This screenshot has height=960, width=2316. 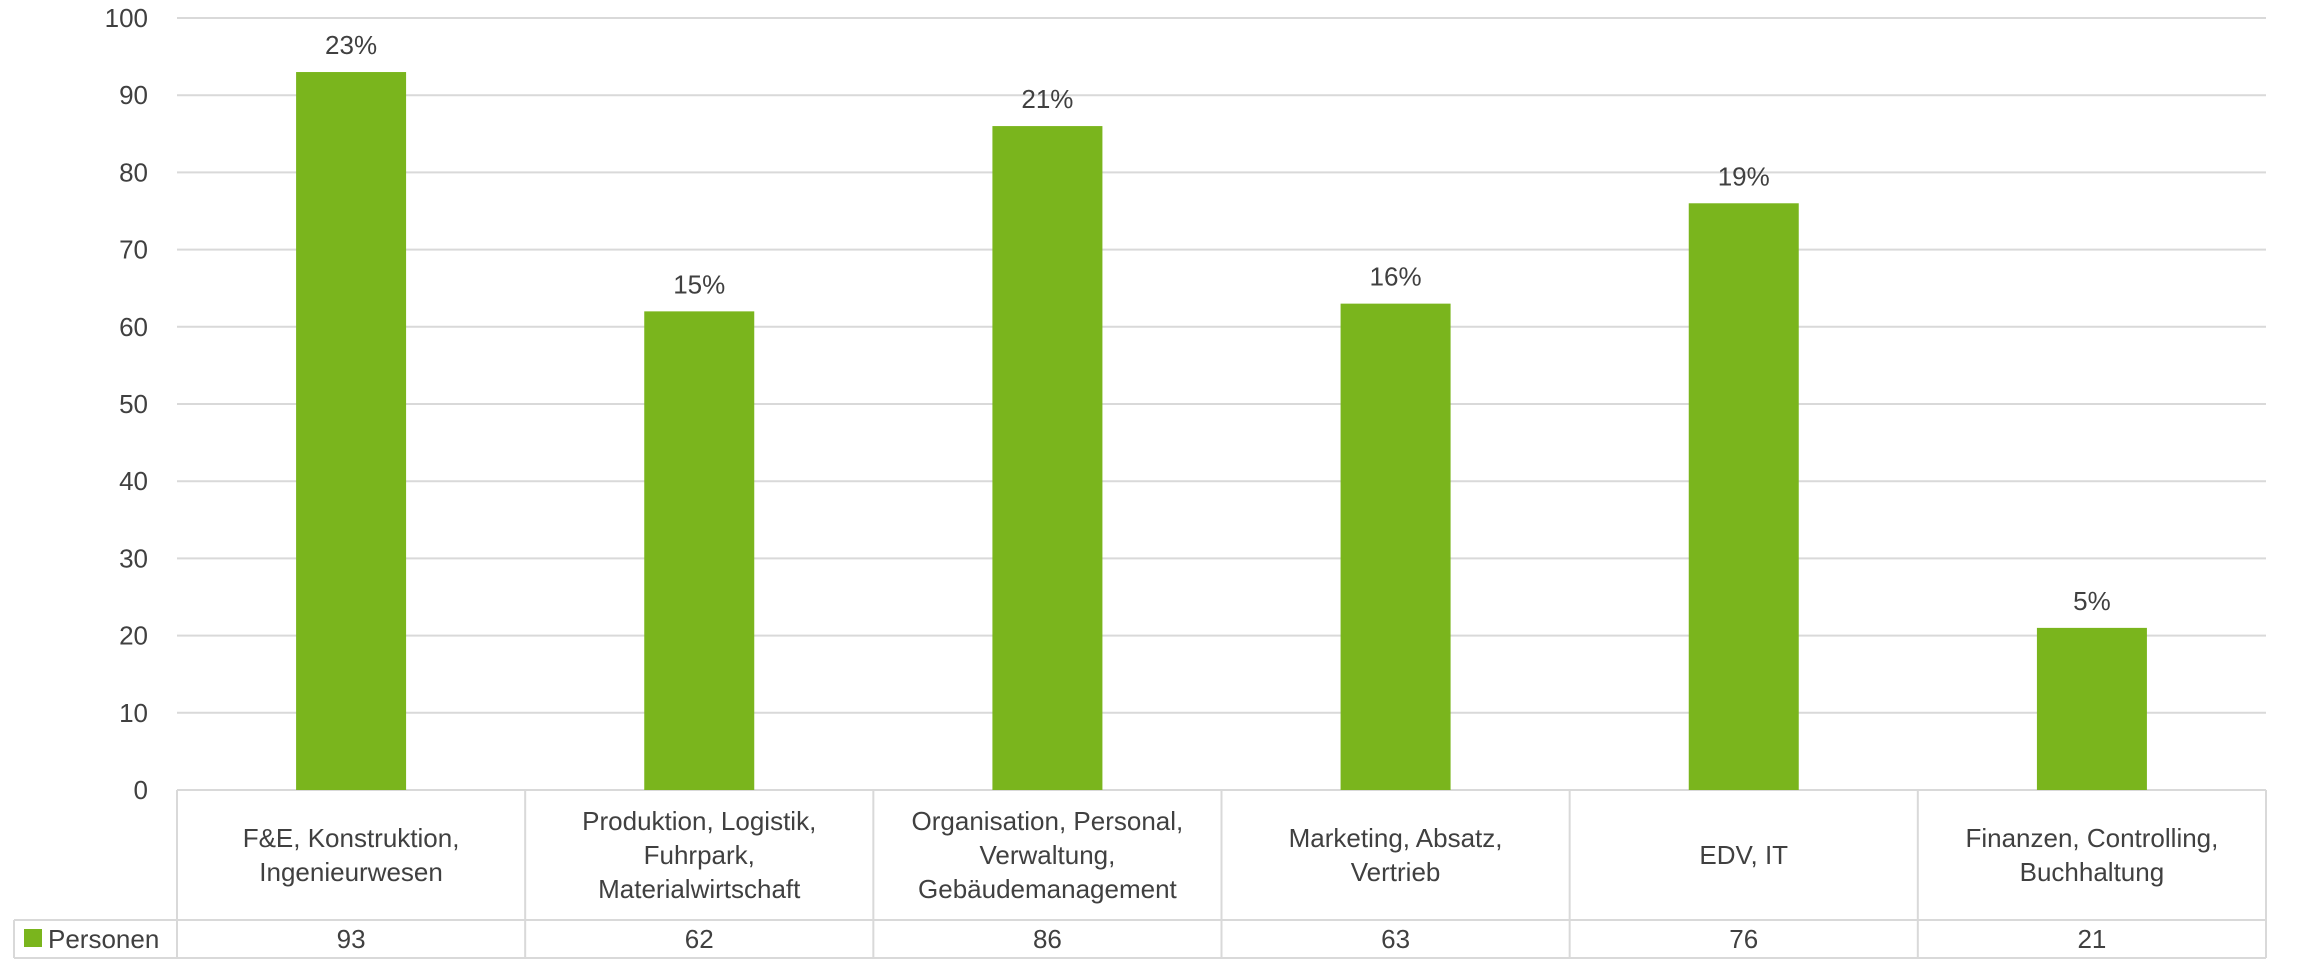 What do you see at coordinates (2091, 855) in the screenshot?
I see `category-label: Finanzen, Controlling, Buchhaltung` at bounding box center [2091, 855].